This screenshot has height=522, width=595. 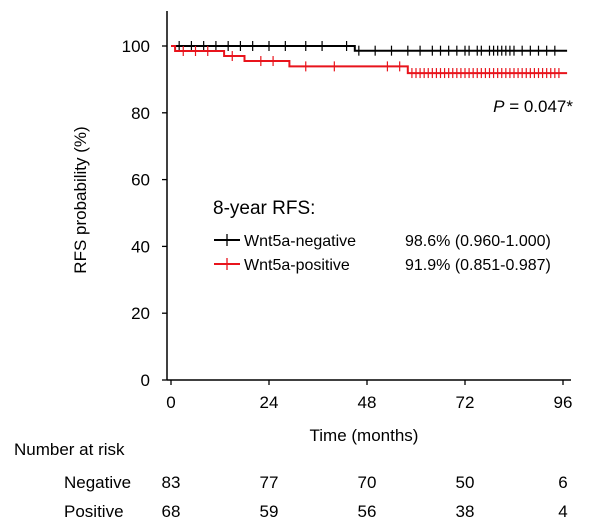 What do you see at coordinates (478, 241) in the screenshot?
I see `legend-value-negative: 98.6% (0.960-1.000)` at bounding box center [478, 241].